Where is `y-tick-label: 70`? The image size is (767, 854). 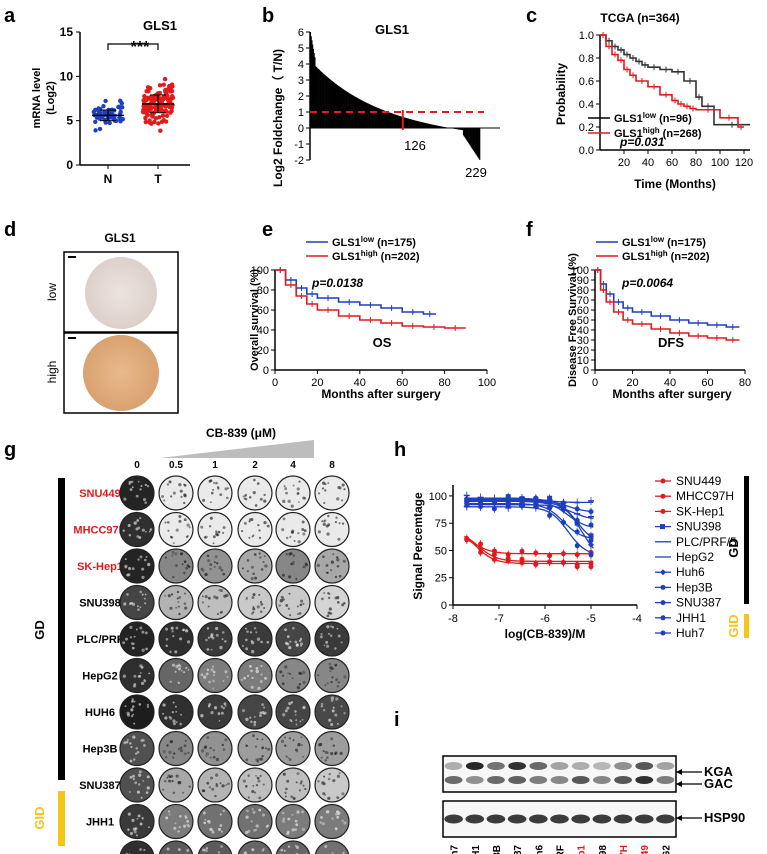 y-tick-label: 70 is located at coordinates (583, 301).